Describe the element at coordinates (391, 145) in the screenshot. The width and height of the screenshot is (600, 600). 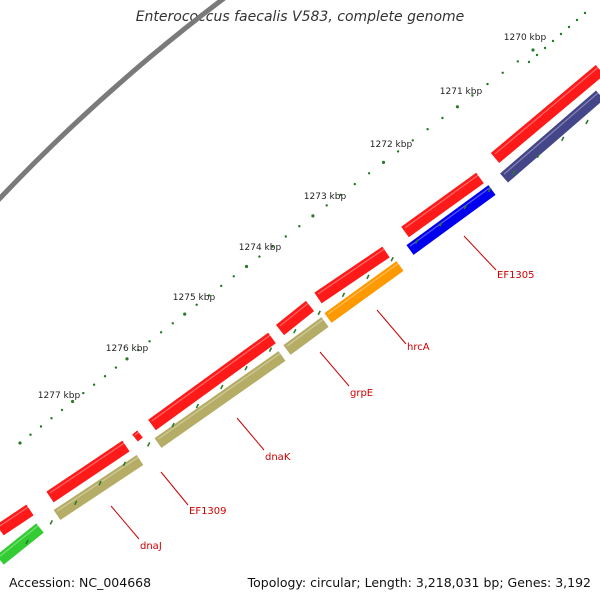
I see `scale-label: 1272 kbp` at that location.